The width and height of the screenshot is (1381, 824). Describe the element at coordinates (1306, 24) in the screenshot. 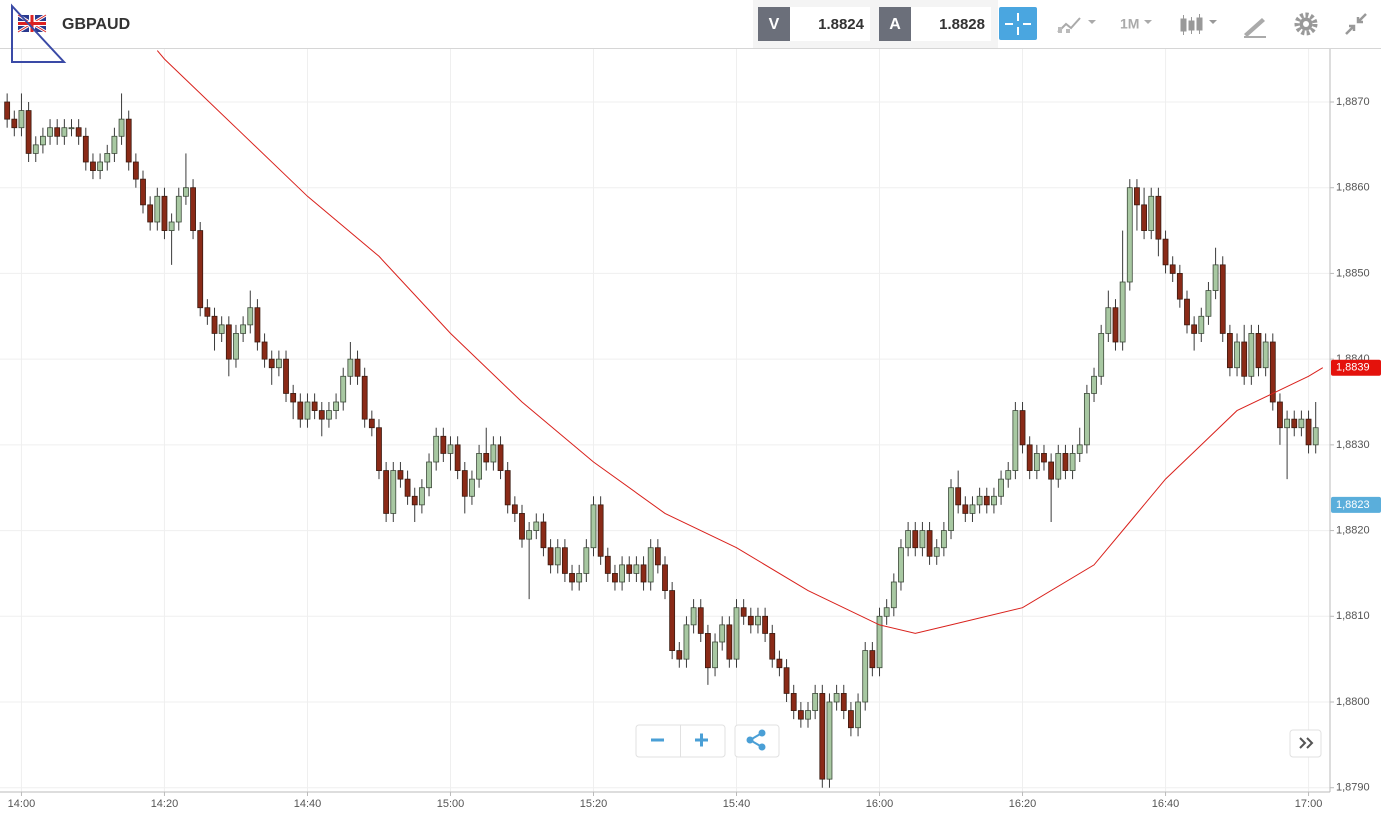

I see `settings-button` at that location.